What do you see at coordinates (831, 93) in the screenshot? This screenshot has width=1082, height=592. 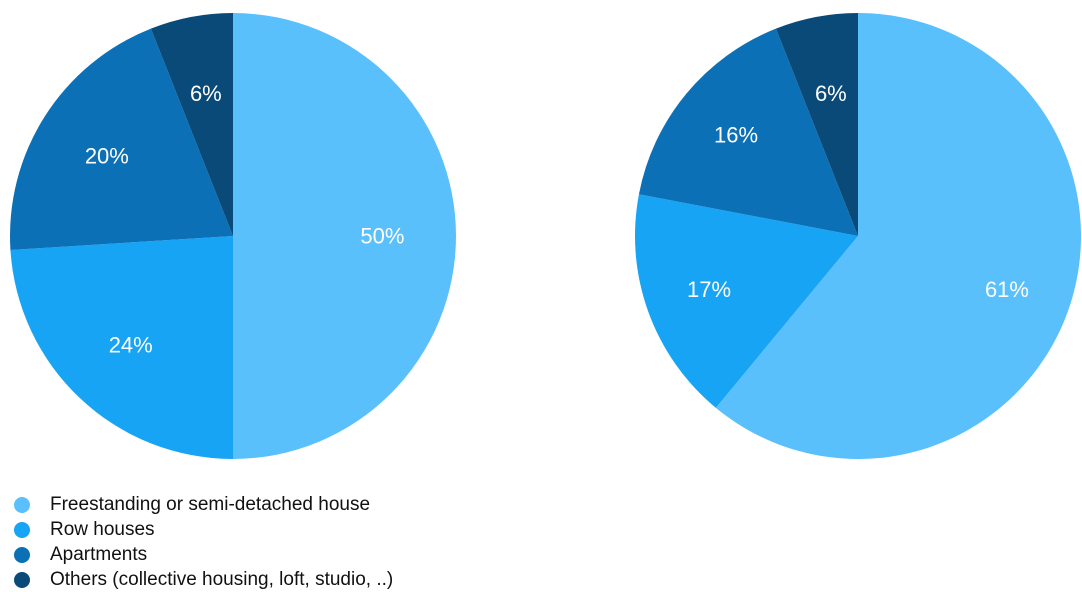 I see `pie-right-label-others: 6%` at bounding box center [831, 93].